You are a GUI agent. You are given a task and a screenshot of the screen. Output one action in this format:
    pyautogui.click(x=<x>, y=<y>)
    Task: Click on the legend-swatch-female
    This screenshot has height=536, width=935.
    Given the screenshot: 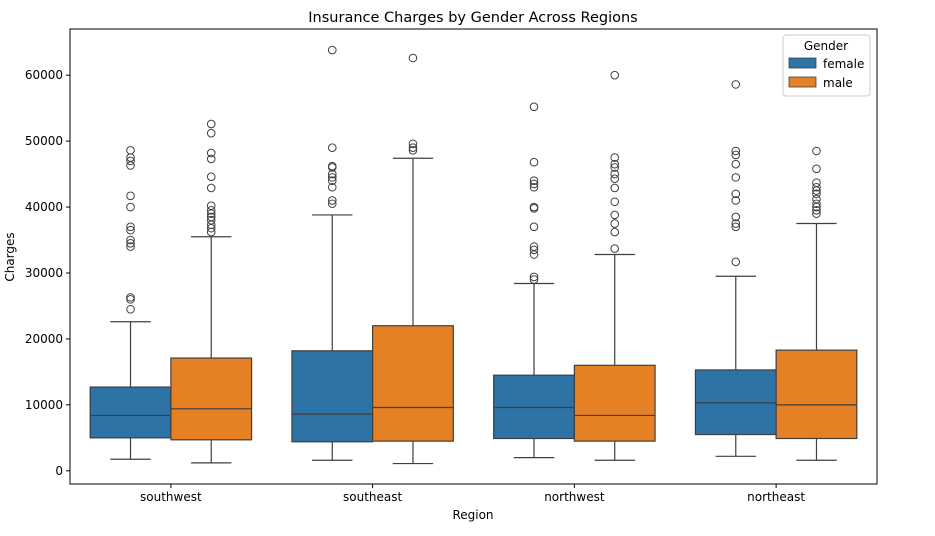 What is the action you would take?
    pyautogui.click(x=802, y=63)
    